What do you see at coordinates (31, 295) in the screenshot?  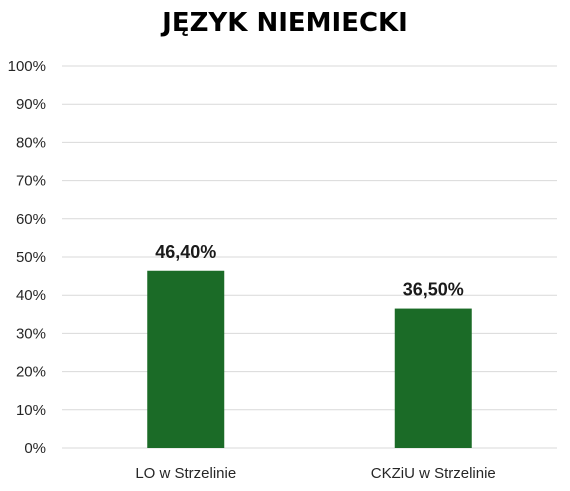 I see `y-tick-label: 40%` at bounding box center [31, 295].